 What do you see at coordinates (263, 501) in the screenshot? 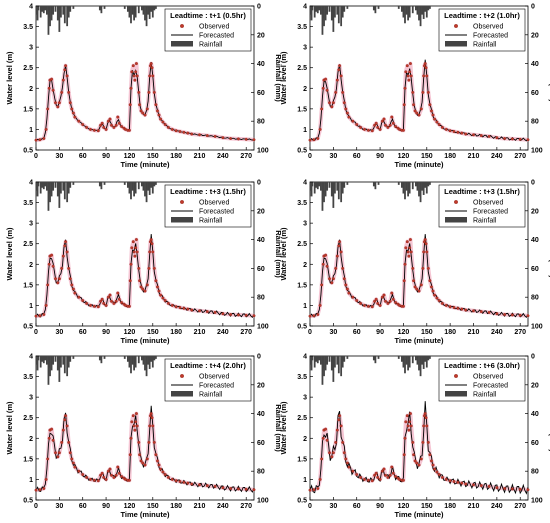
I see `y2-tick-label: 100` at bounding box center [263, 501].